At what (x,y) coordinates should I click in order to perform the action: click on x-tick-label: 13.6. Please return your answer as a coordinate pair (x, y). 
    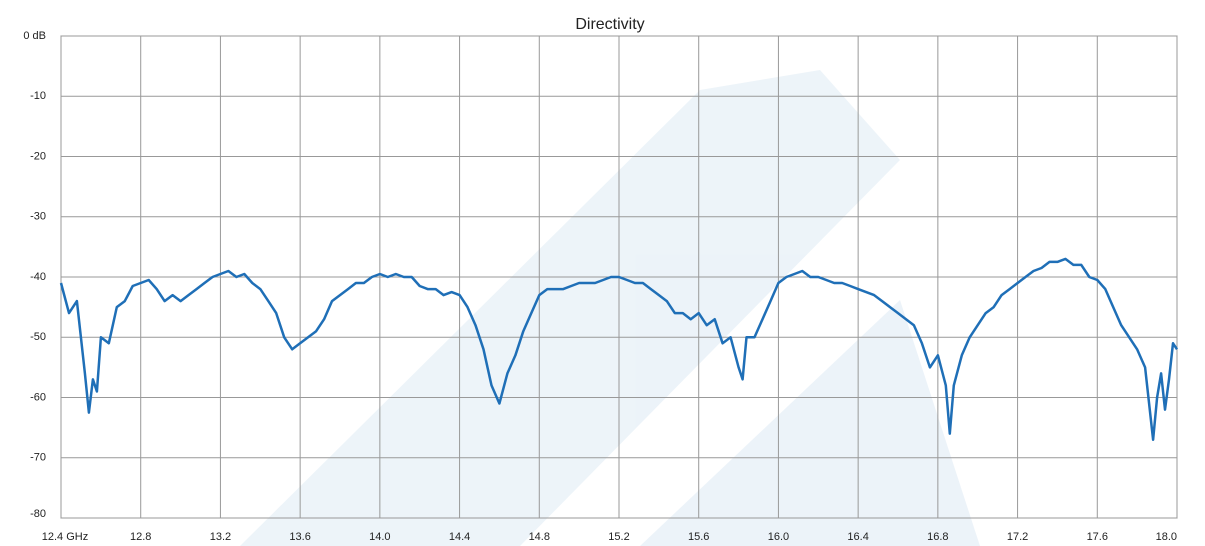
    Looking at the image, I should click on (299, 537).